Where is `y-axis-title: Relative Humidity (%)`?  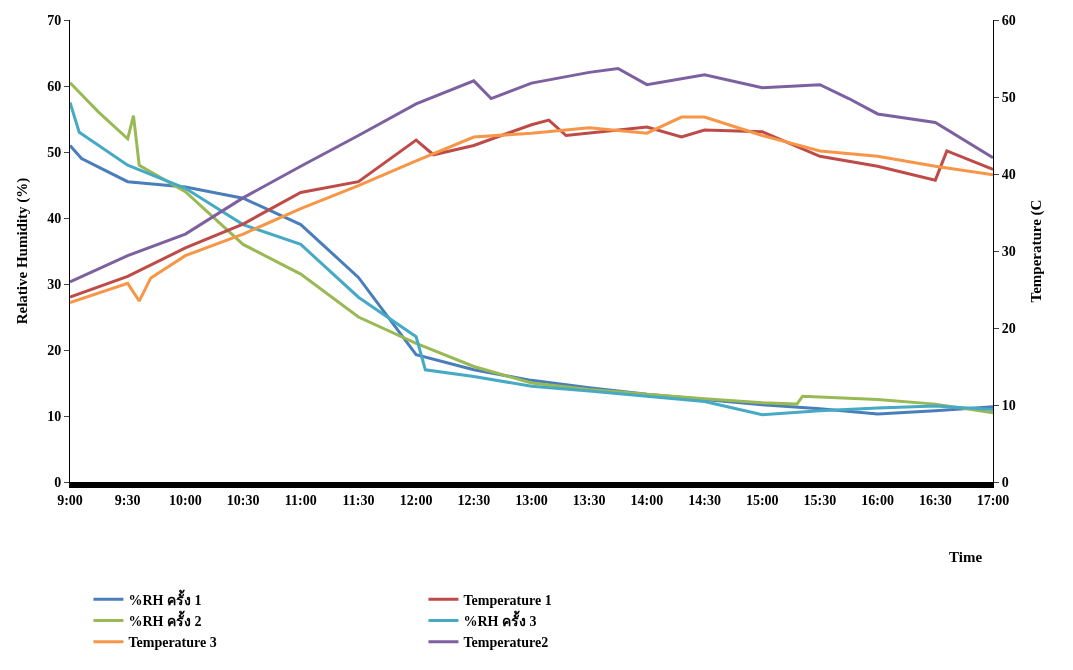
y-axis-title: Relative Humidity (%) is located at coordinates (23, 251).